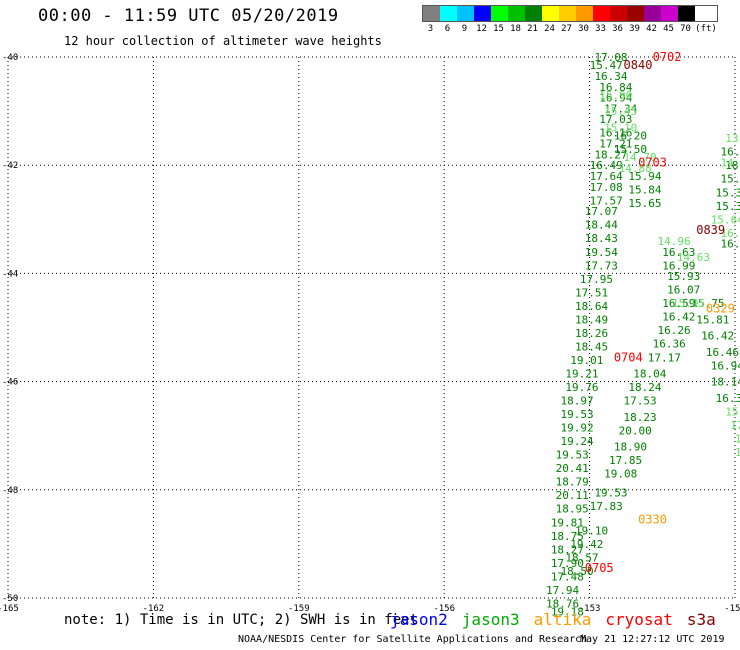  What do you see at coordinates (706, 29) in the screenshot?
I see `color-scale-label: (ft)` at bounding box center [706, 29].